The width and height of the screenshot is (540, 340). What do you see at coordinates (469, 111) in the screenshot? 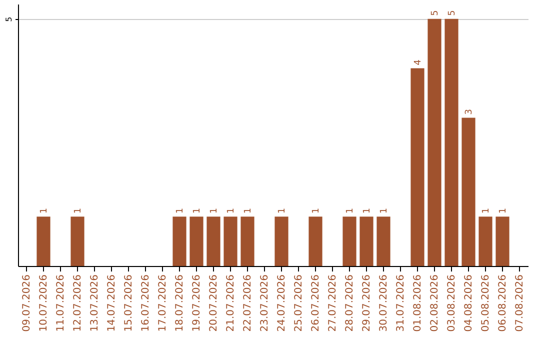
I see `data-label: 3` at bounding box center [469, 111].